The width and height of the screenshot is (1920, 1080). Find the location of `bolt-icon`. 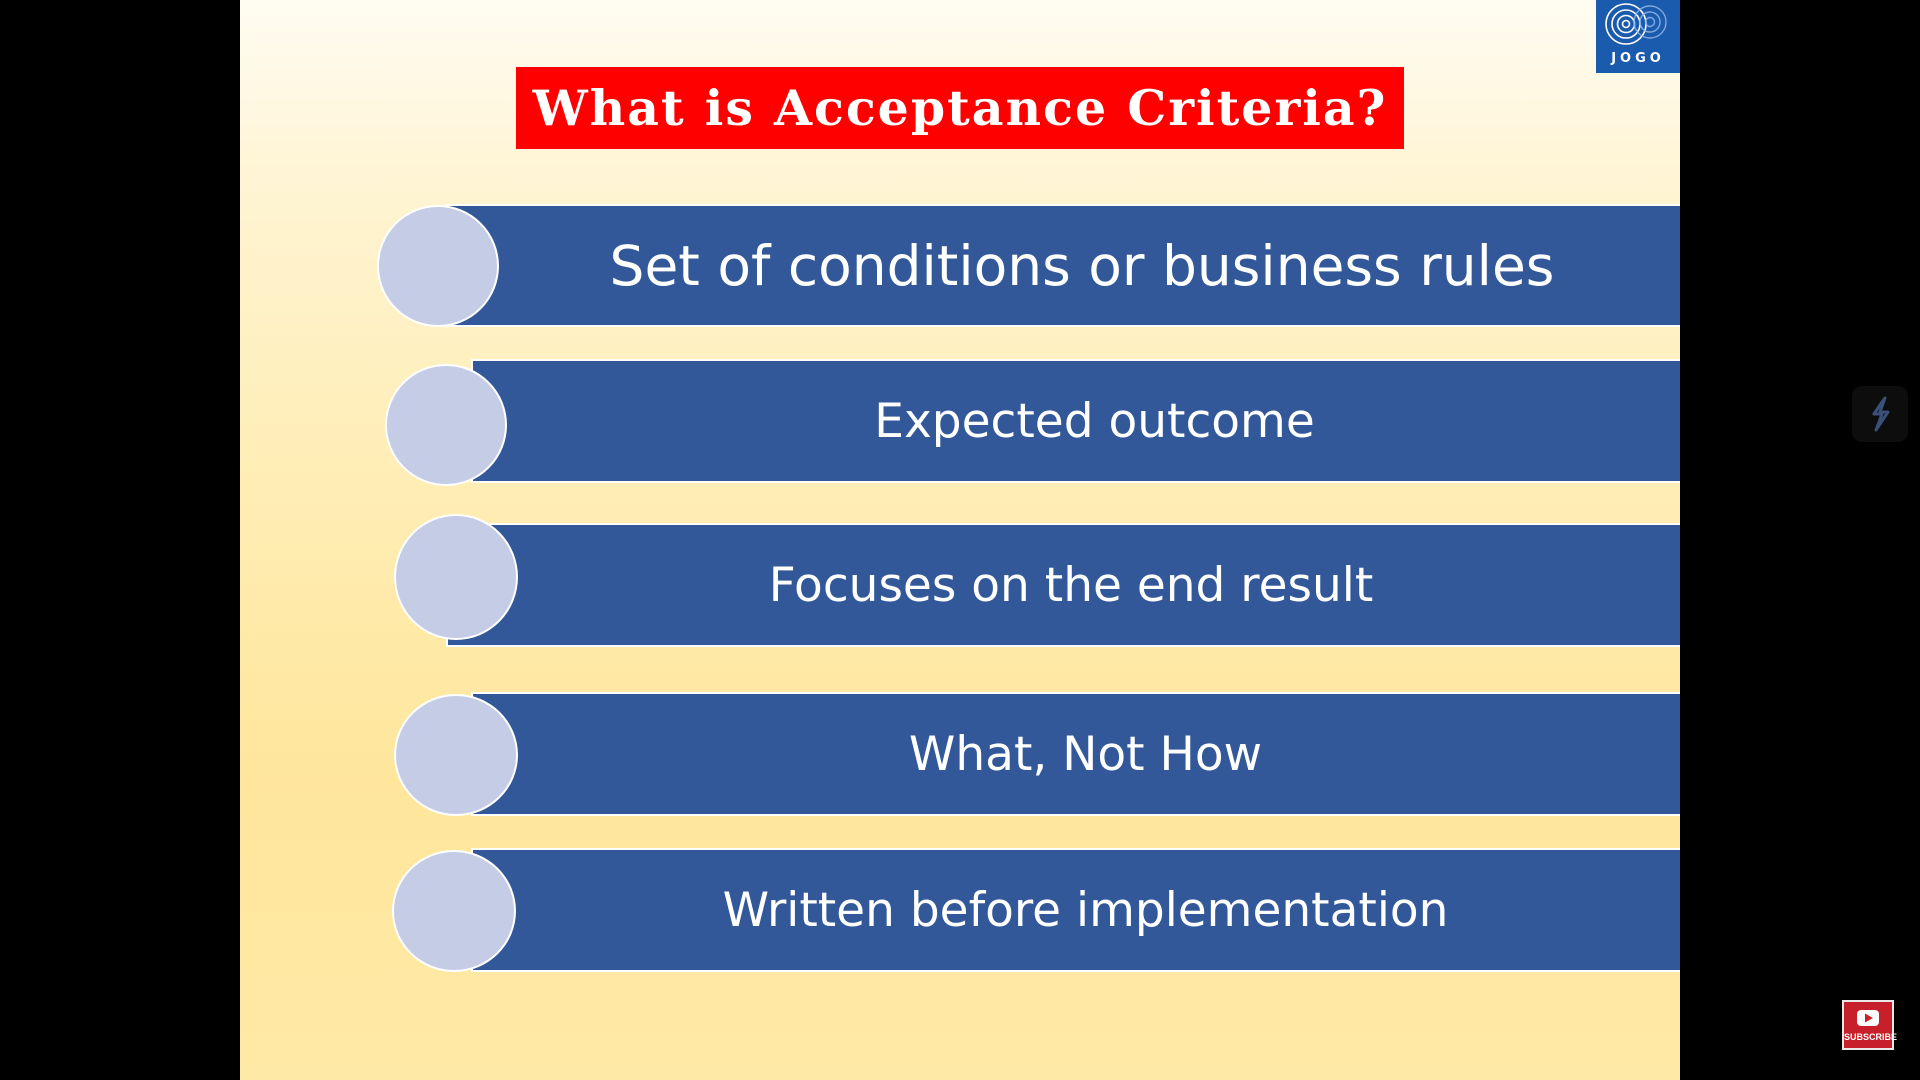

bolt-icon is located at coordinates (1880, 414).